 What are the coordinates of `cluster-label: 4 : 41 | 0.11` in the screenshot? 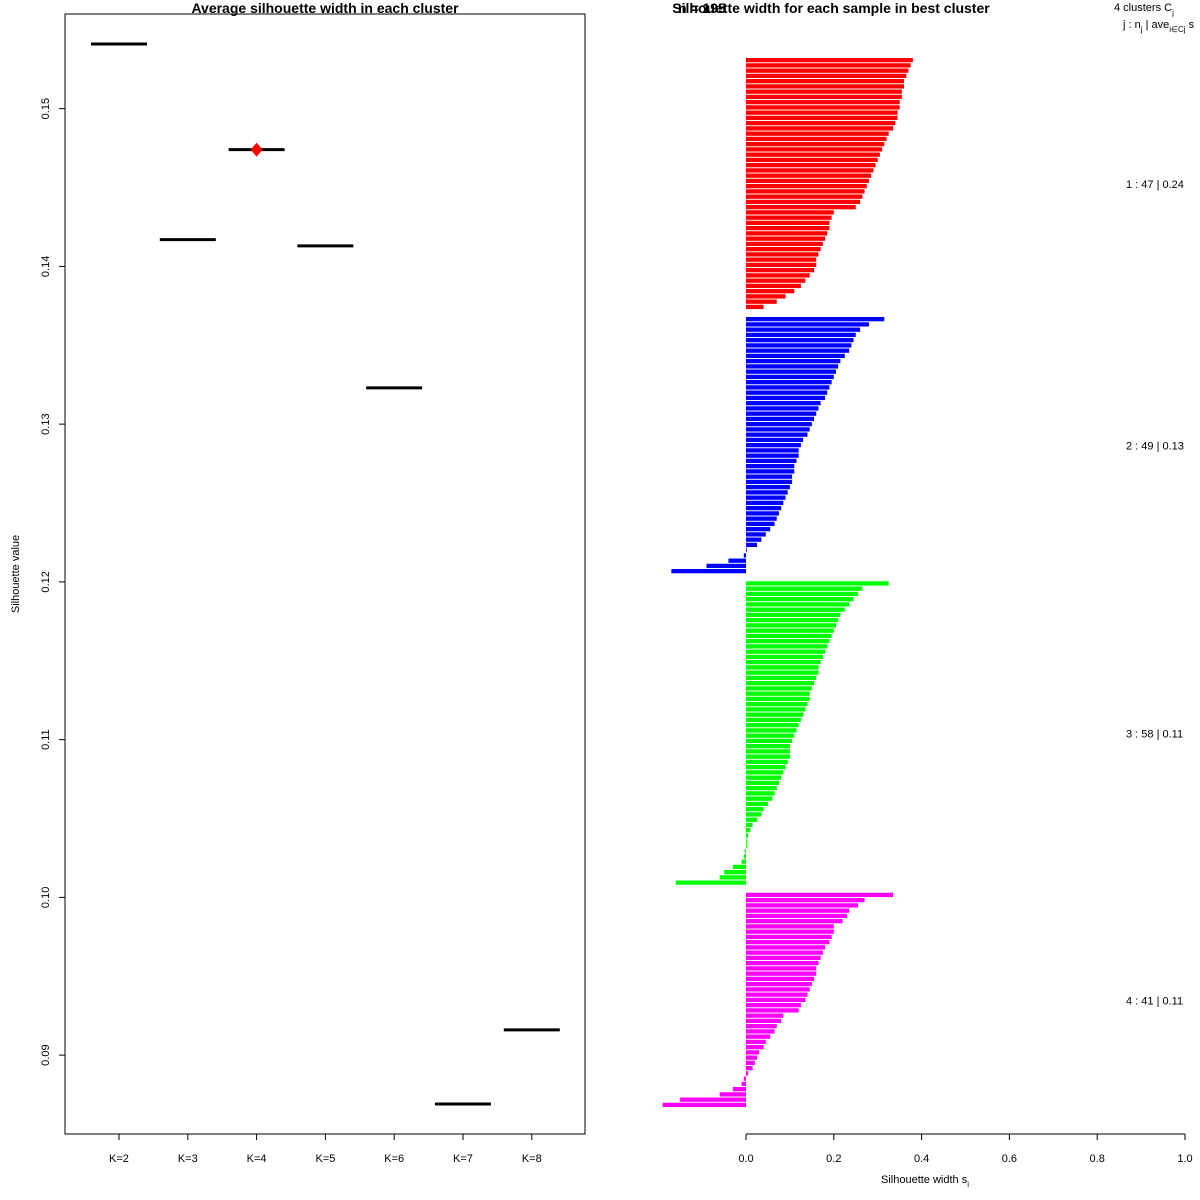 It's located at (1154, 1001).